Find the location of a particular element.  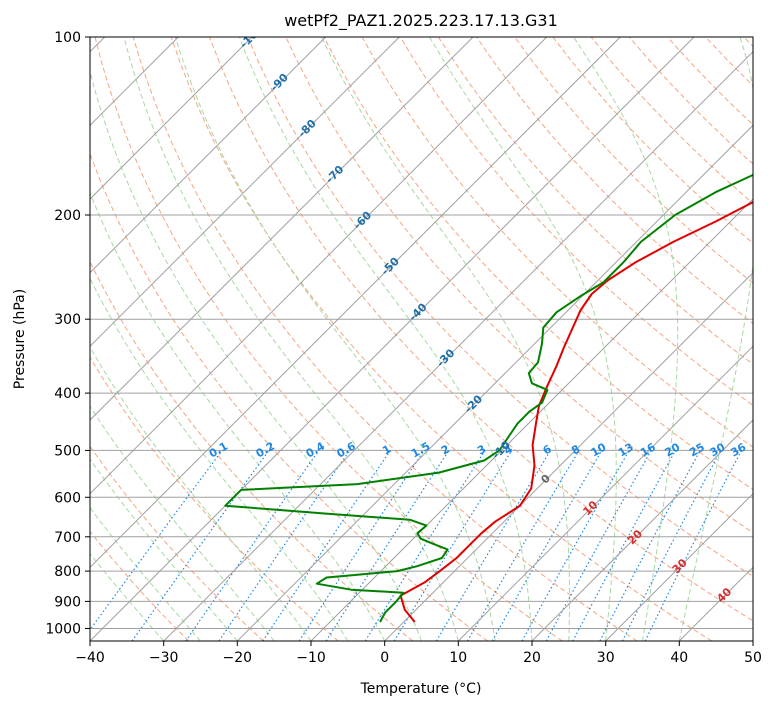

y-tick-label: 800 is located at coordinates (67, 572).